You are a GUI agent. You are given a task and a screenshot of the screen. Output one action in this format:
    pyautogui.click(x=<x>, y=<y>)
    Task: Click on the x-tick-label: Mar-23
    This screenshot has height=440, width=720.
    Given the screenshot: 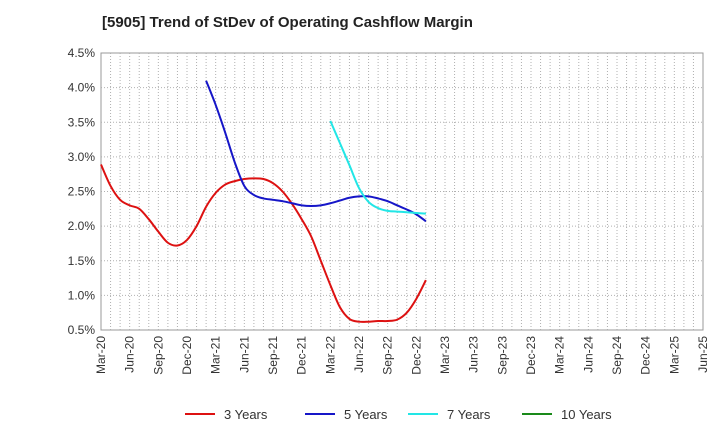 What is the action you would take?
    pyautogui.click(x=445, y=355)
    